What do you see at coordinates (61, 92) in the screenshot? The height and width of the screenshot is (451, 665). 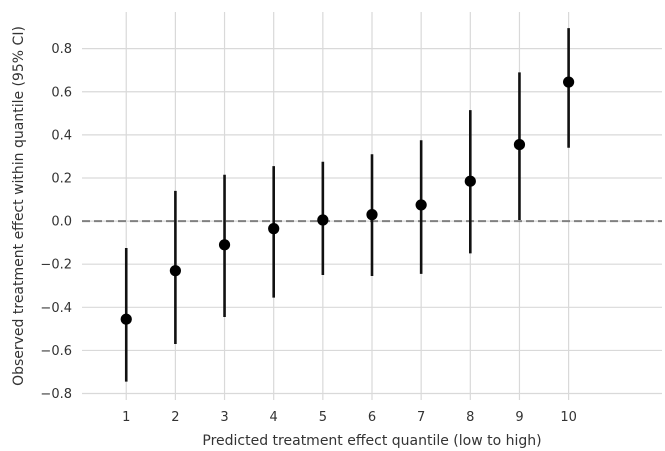 I see `y-tick-label-7: 0.6` at bounding box center [61, 92].